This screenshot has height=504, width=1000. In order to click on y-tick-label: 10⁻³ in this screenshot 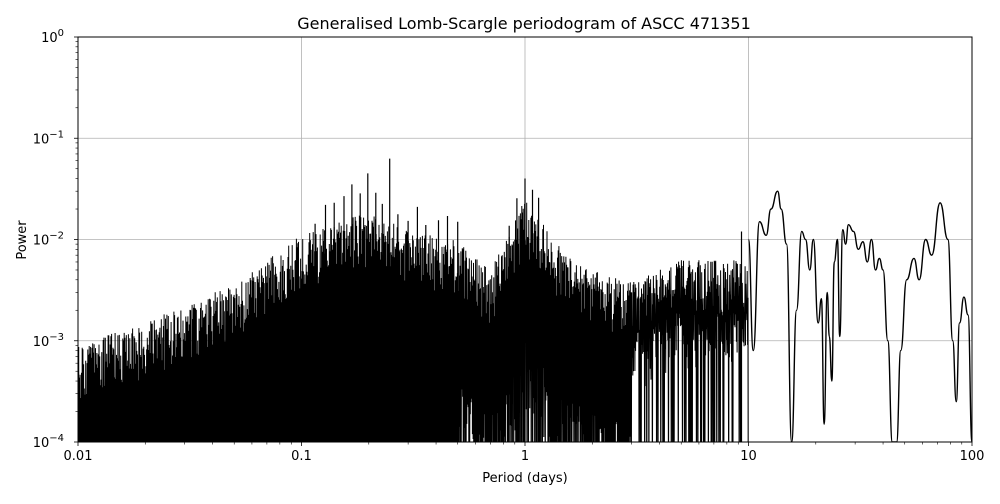, I will do `click(48, 341)`.